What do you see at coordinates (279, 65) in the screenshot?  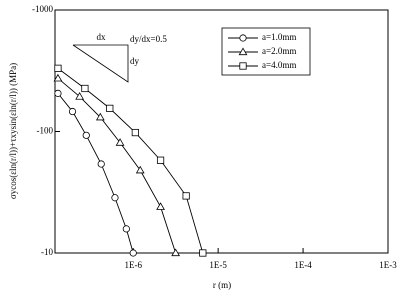 I see `legend-label: a=4.0mm` at bounding box center [279, 65].